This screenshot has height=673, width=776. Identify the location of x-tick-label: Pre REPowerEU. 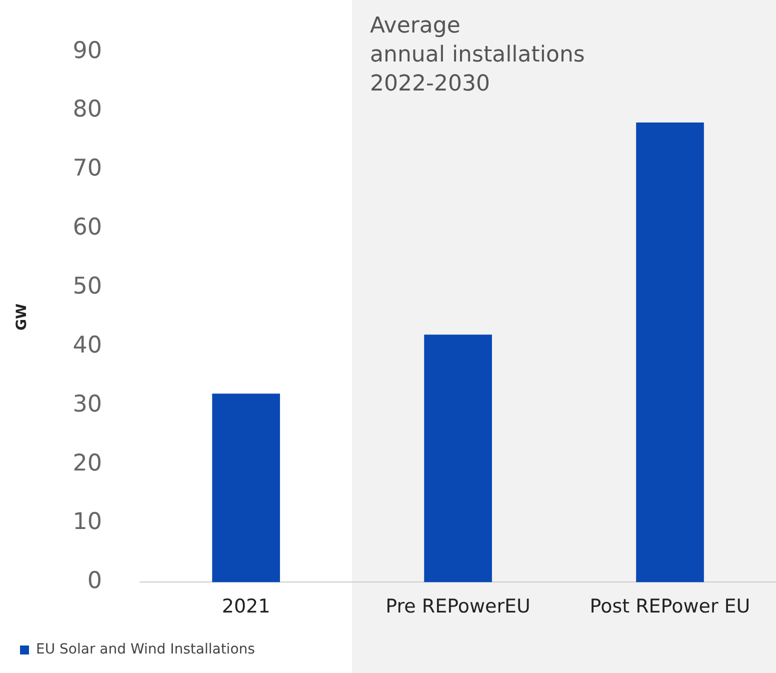
(458, 607).